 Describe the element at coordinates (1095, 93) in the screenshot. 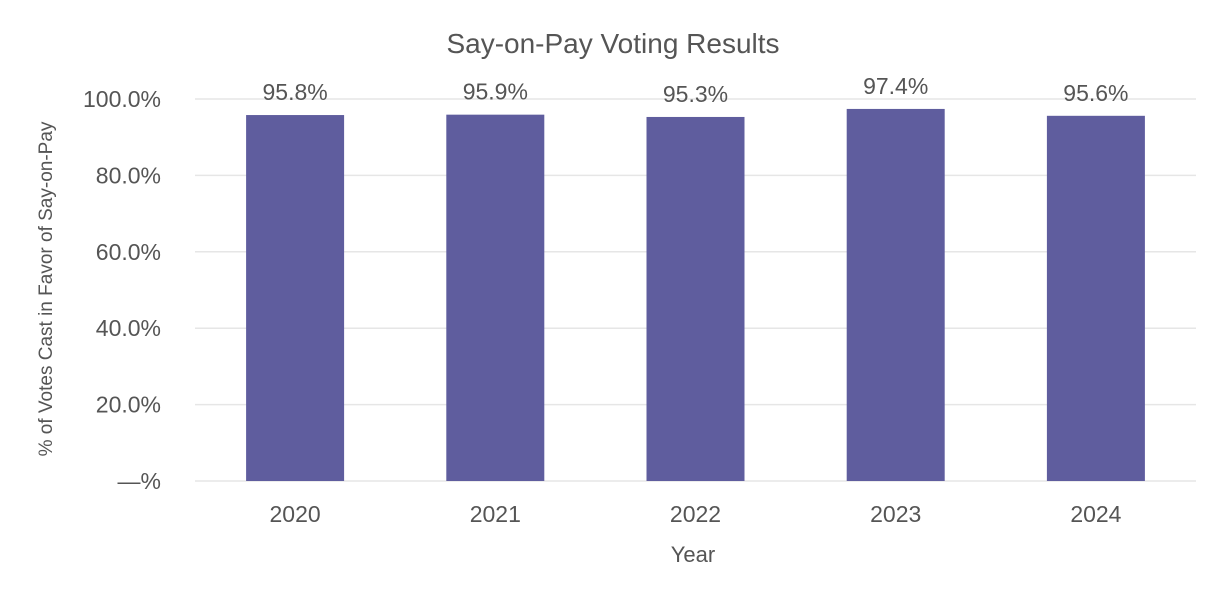

I see `data-label-2024: 95.6%` at that location.